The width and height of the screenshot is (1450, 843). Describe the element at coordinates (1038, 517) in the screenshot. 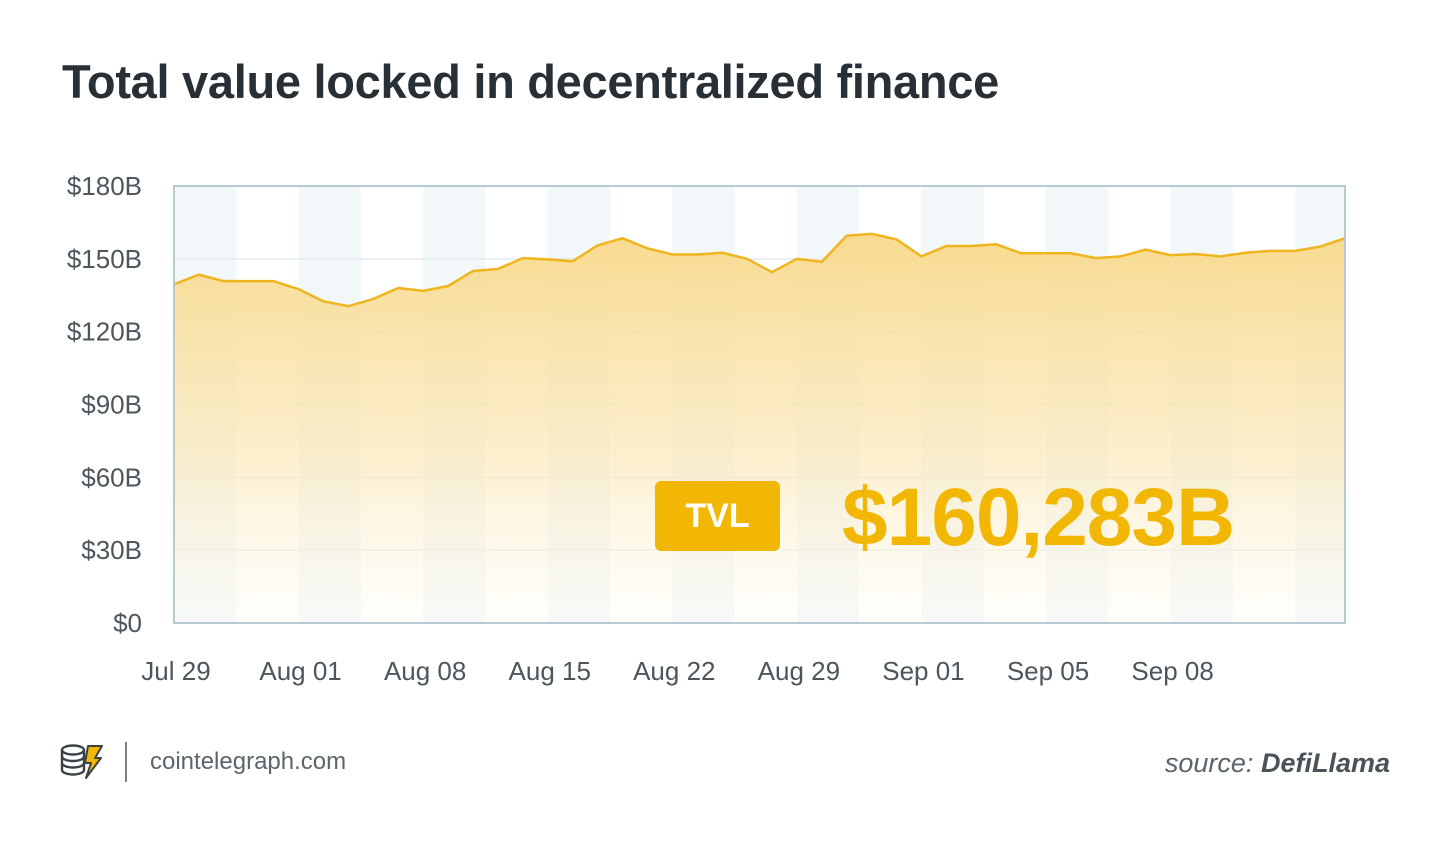

I see `tvl-value: $160,283B` at that location.